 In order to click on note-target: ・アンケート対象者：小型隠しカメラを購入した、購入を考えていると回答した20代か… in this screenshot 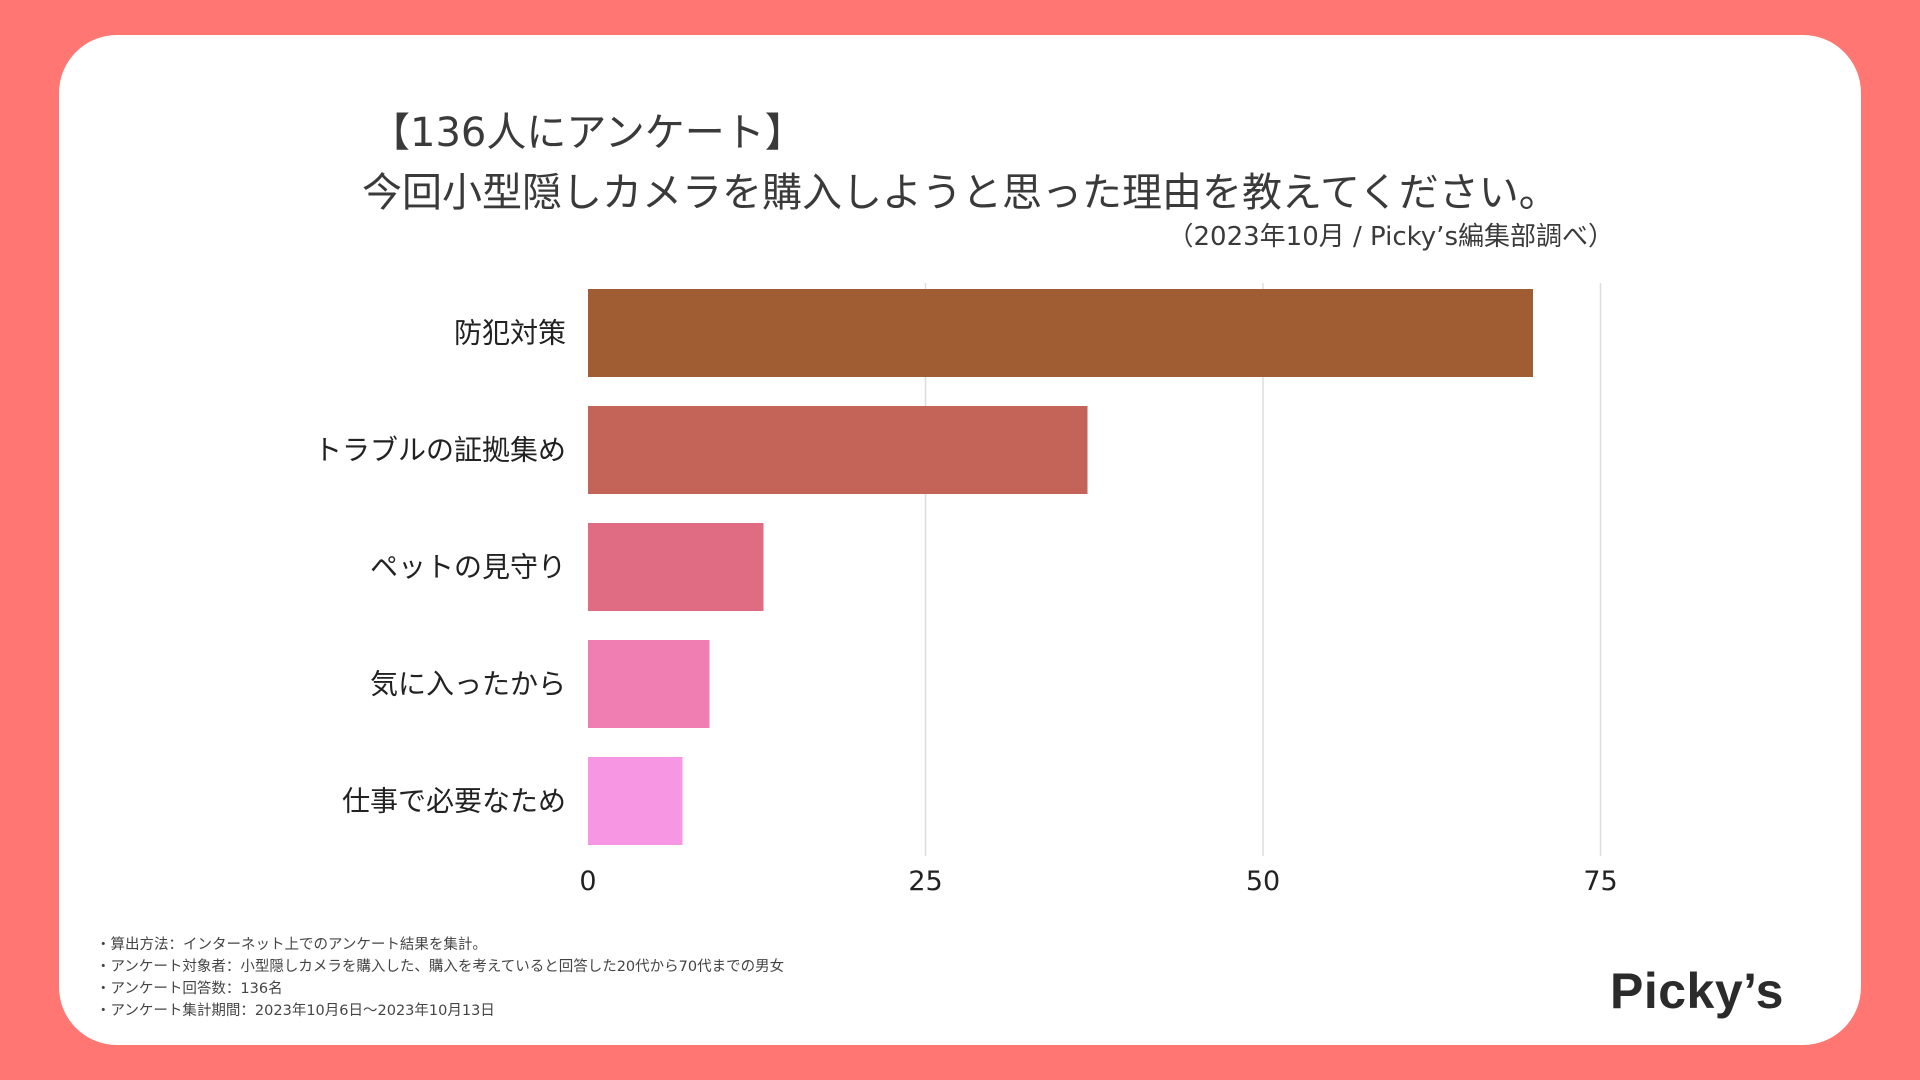, I will do `click(440, 967)`.